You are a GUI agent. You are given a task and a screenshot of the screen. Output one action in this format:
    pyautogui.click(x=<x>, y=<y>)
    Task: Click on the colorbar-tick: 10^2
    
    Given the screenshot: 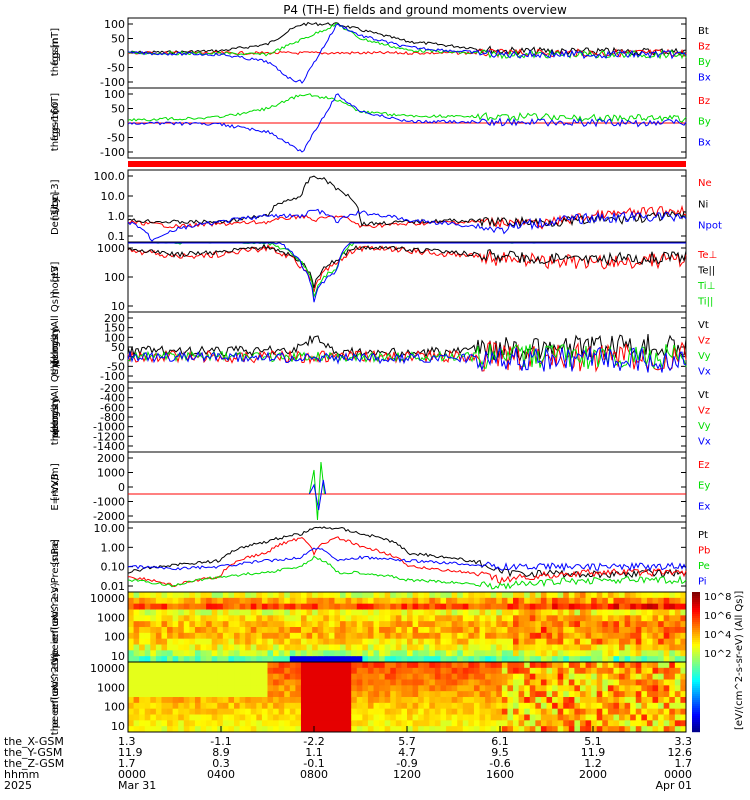 What is the action you would take?
    pyautogui.click(x=717, y=654)
    